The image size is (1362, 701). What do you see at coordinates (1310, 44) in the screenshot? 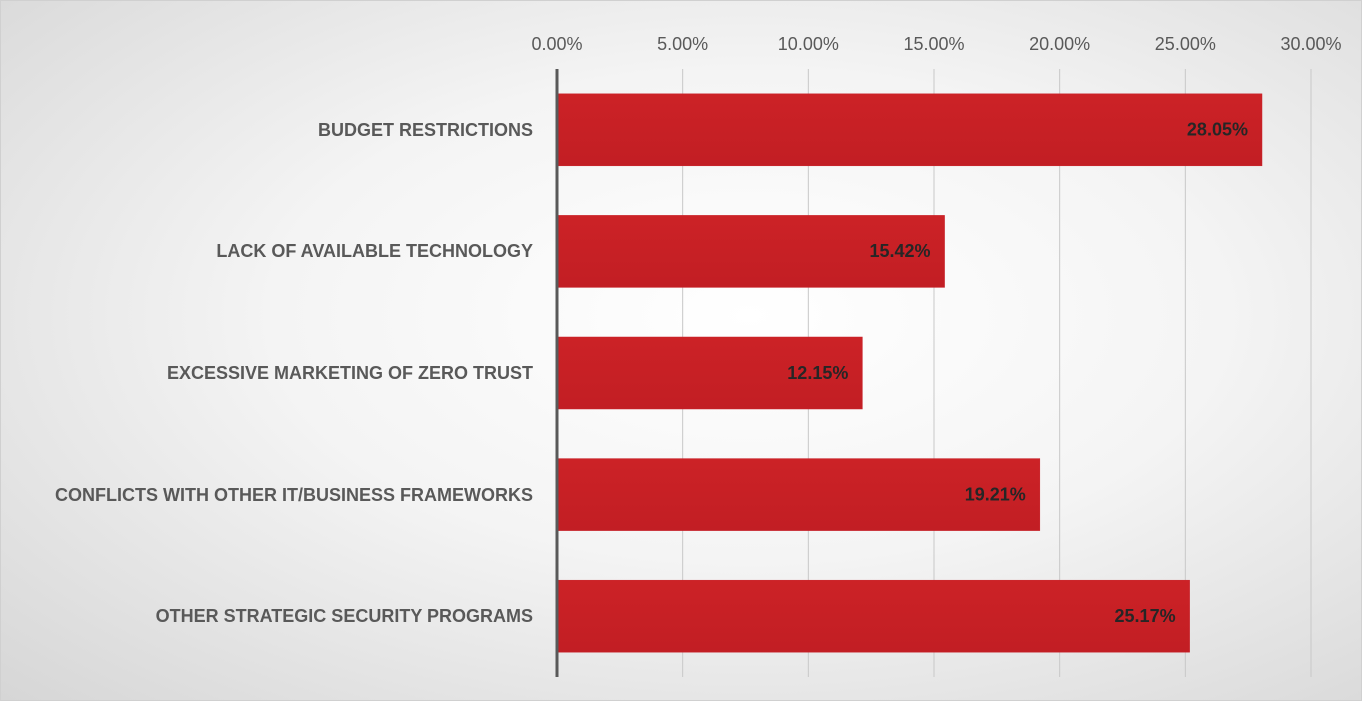
I see `x-tick-label: 30.00%` at bounding box center [1310, 44].